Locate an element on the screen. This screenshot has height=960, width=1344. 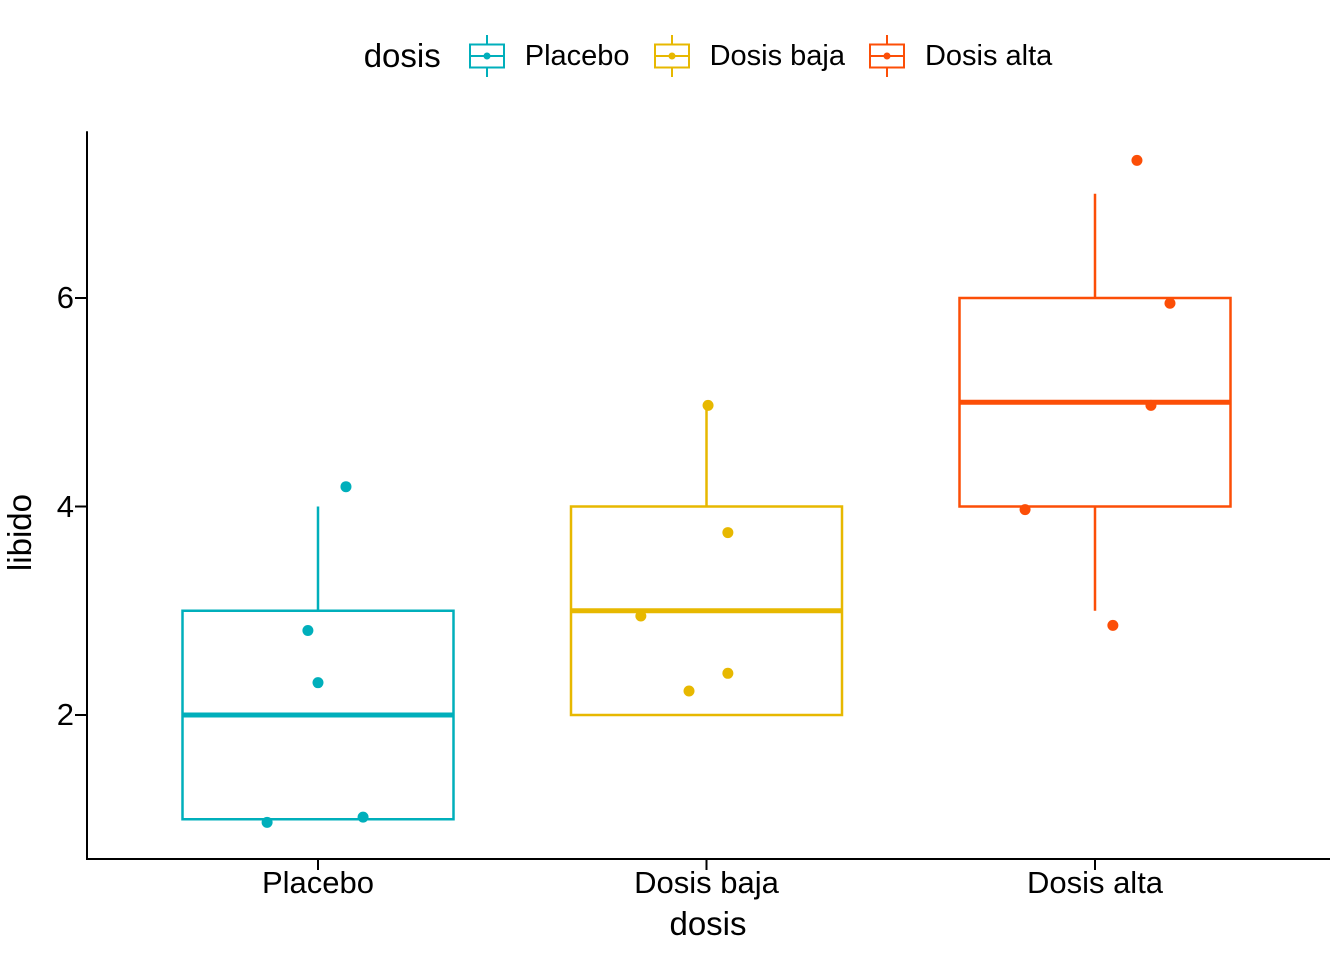
legend-item-dosis-alta: Dosis alta is located at coordinates (959, 56).